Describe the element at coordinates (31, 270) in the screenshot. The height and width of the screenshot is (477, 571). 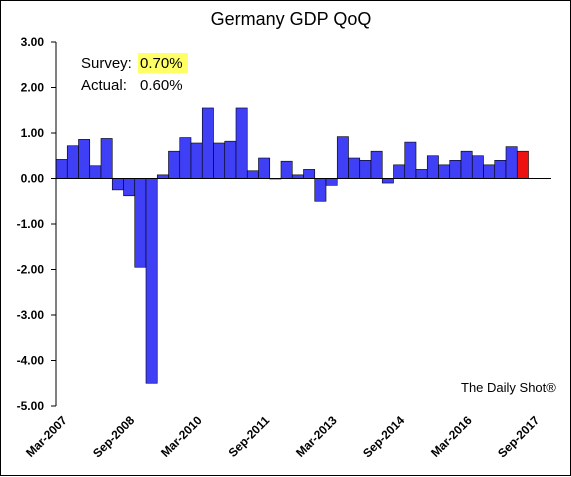
I see `y-tick-label: -2.00` at that location.